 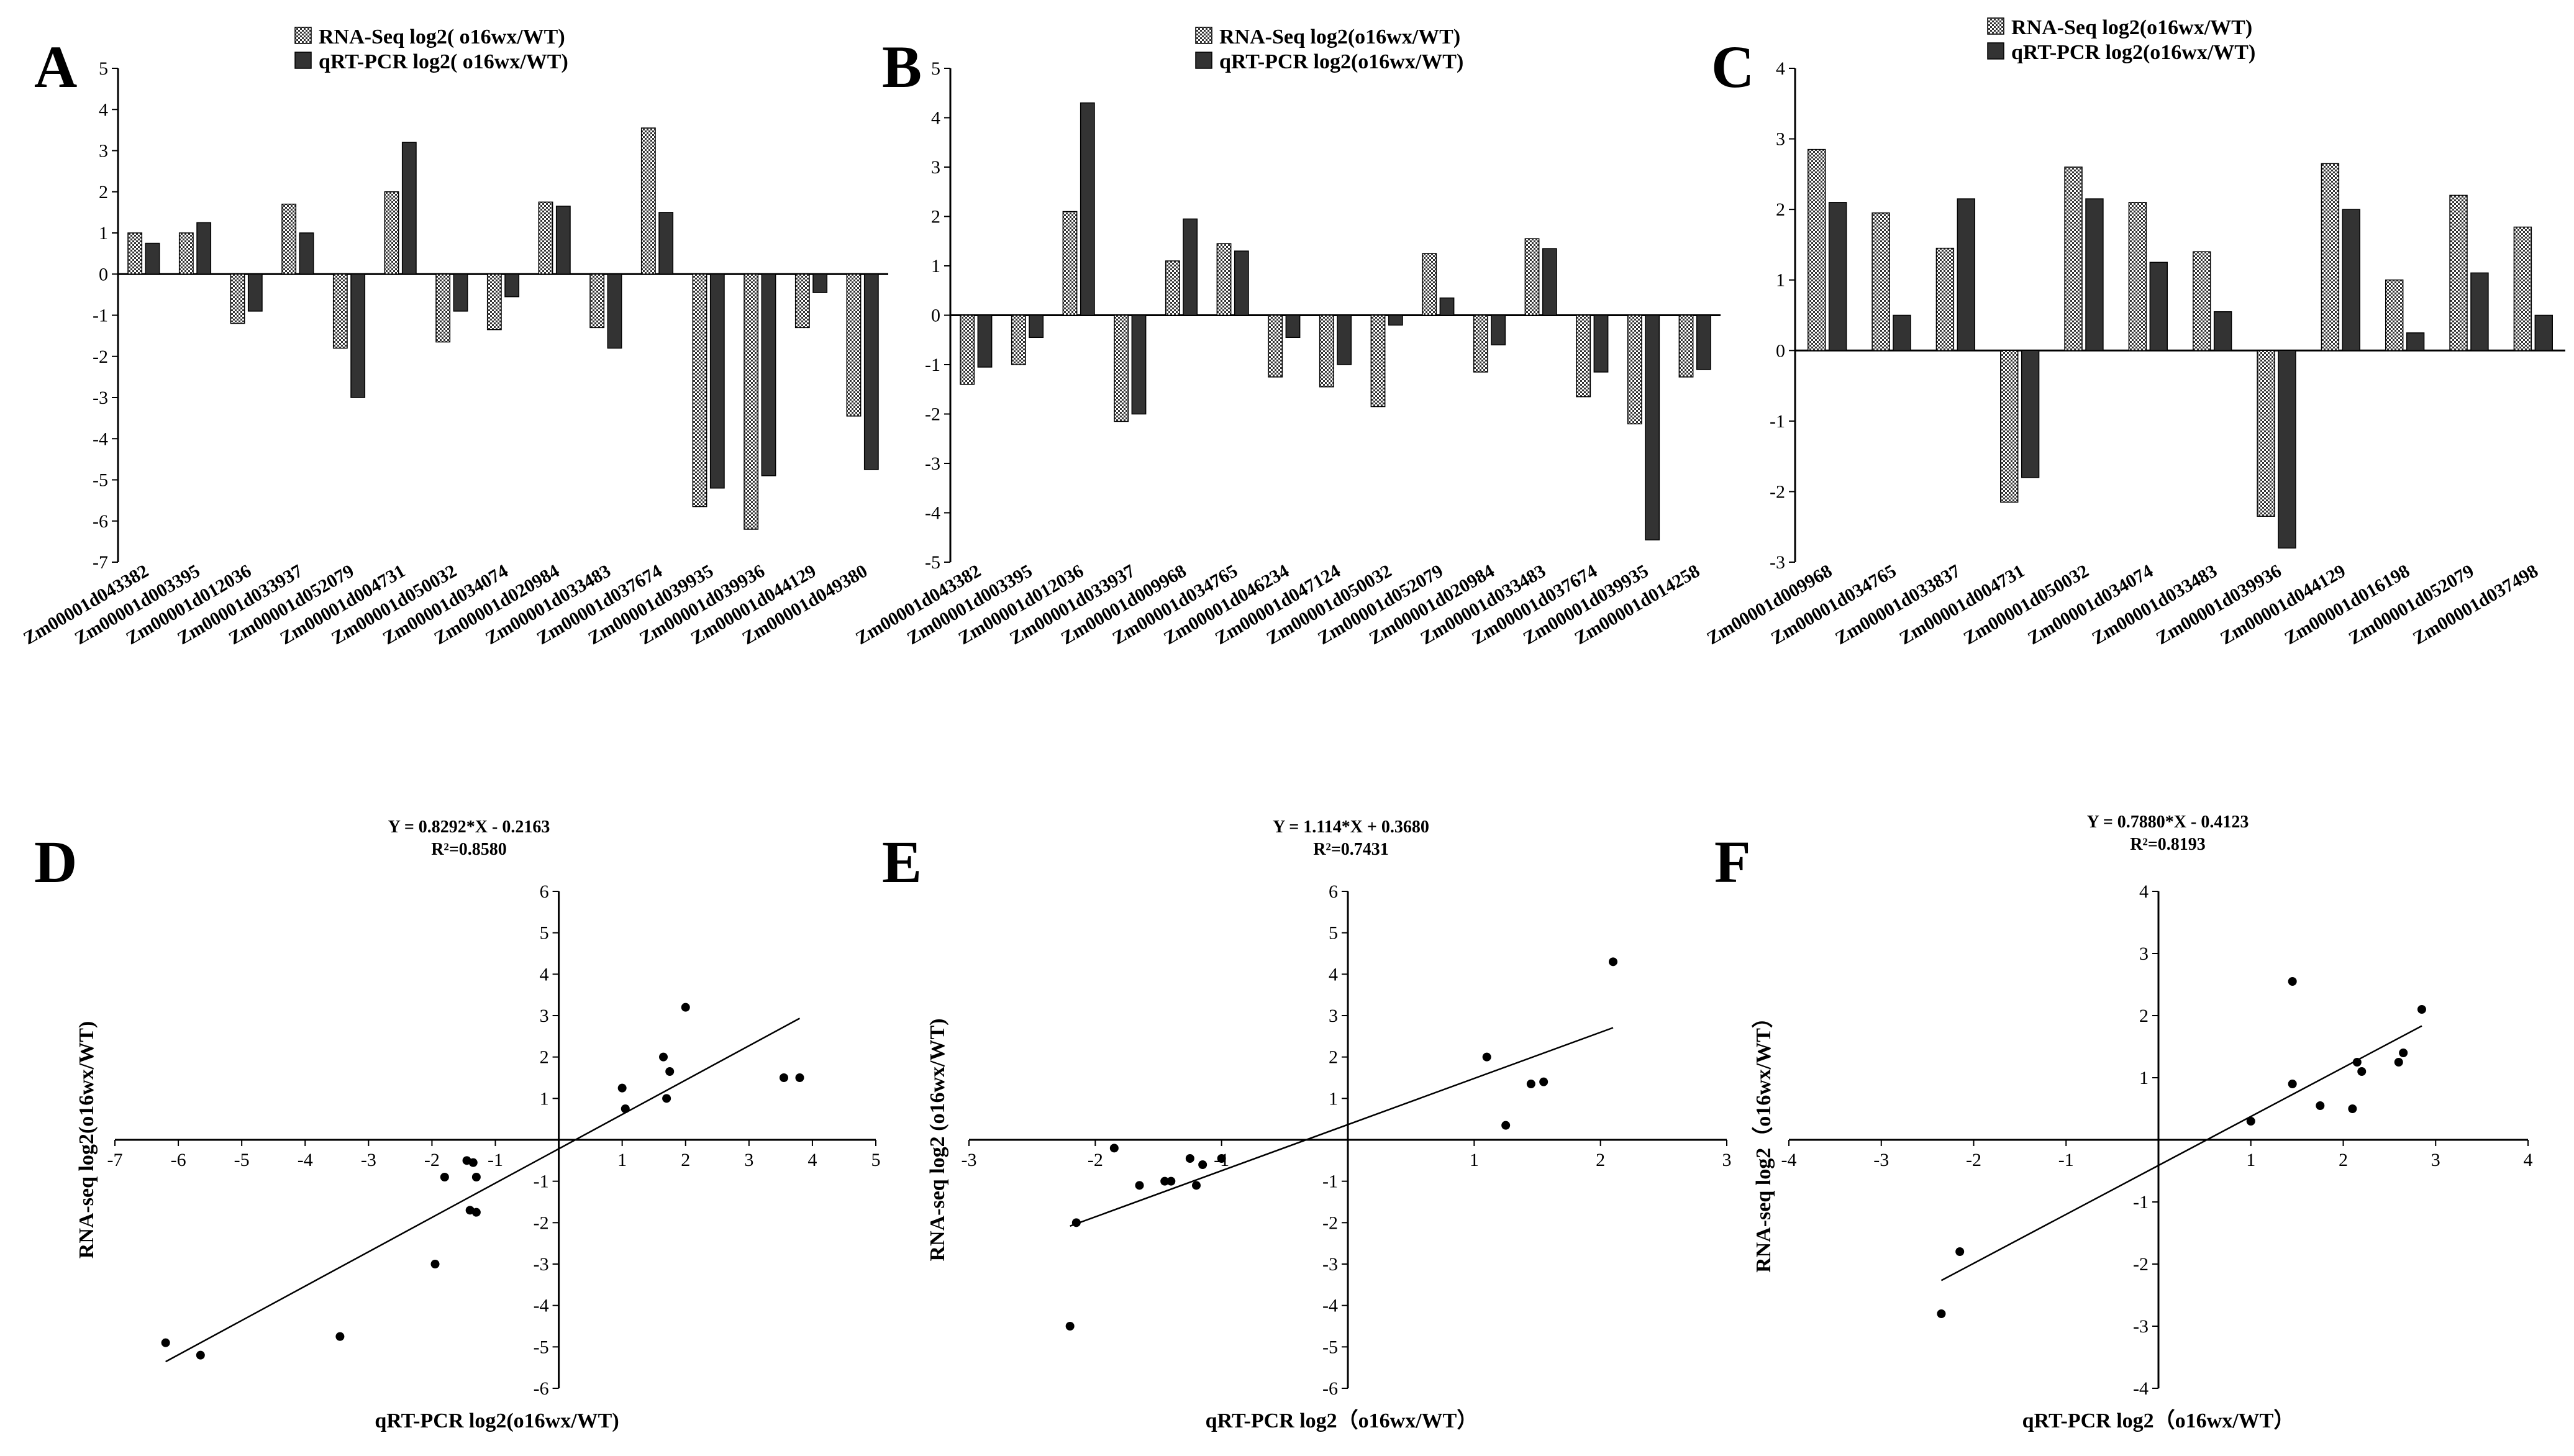 I want to click on x-tick-label: -4, so click(x=305, y=1160).